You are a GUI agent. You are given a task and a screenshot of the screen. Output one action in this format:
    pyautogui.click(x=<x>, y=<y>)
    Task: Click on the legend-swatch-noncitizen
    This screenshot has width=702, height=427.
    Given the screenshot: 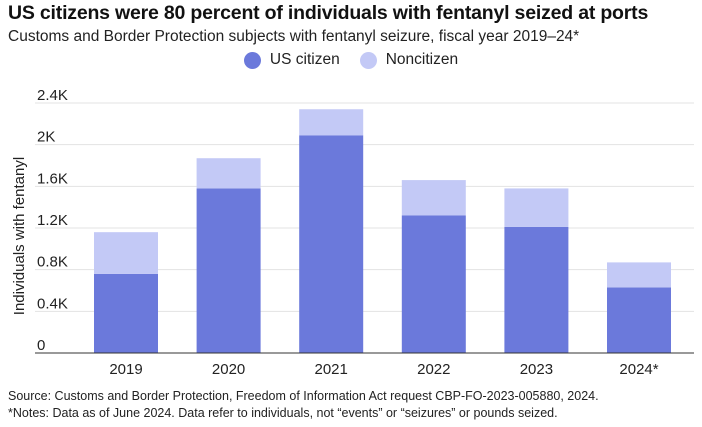 What is the action you would take?
    pyautogui.click(x=368, y=60)
    